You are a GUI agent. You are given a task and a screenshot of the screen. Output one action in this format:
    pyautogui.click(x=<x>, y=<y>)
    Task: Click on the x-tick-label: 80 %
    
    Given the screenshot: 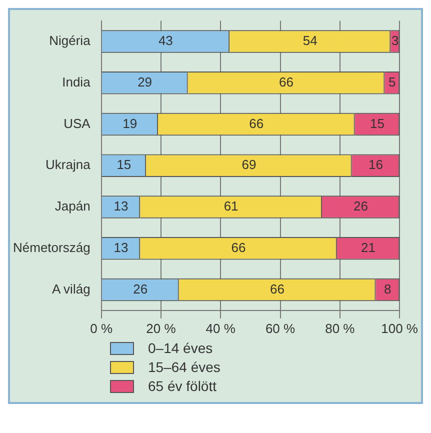 What is the action you would take?
    pyautogui.click(x=340, y=328)
    